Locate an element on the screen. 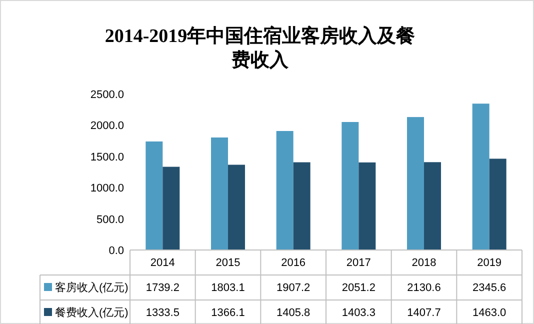 The height and width of the screenshot is (324, 534). data-label: 1333.5 is located at coordinates (163, 313).